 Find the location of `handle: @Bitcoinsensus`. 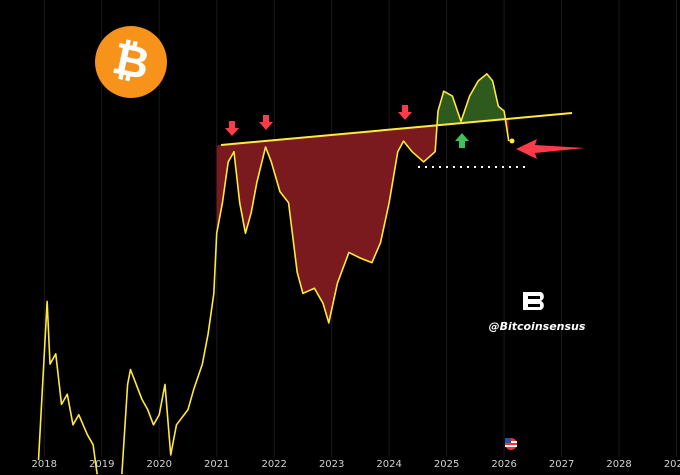

handle: @Bitcoinsensus is located at coordinates (537, 326).